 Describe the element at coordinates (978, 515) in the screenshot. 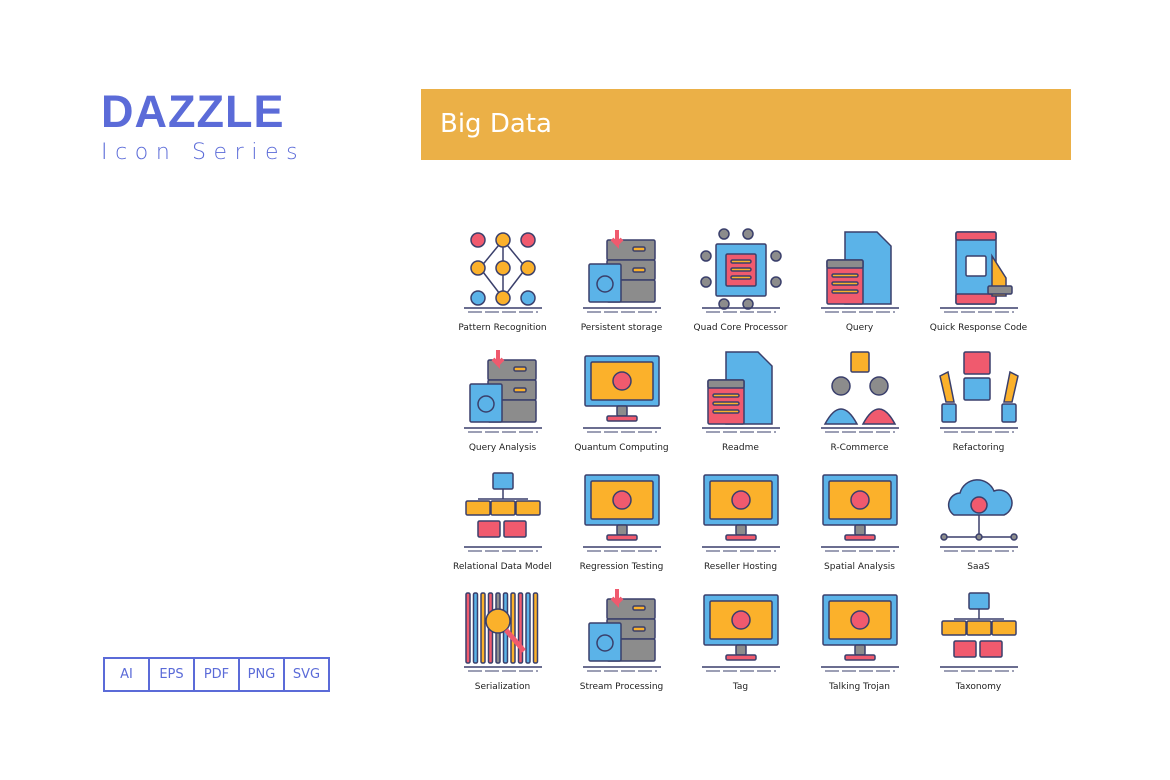

I see `cloud-gear-icon` at that location.